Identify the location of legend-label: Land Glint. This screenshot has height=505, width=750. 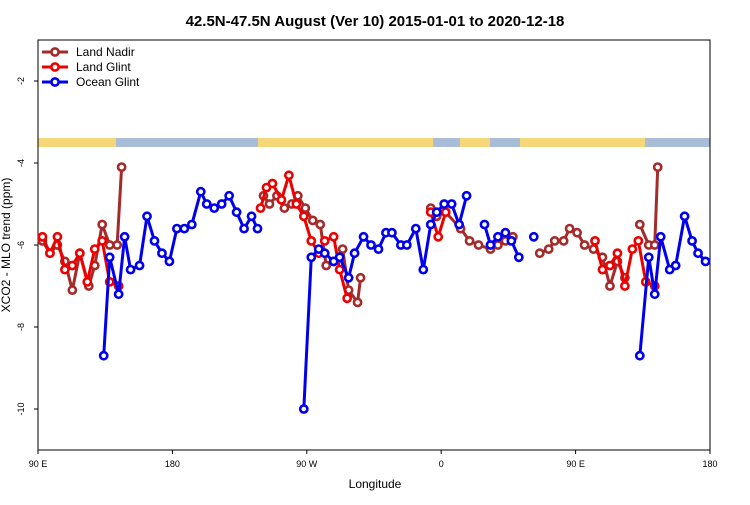
(103, 67).